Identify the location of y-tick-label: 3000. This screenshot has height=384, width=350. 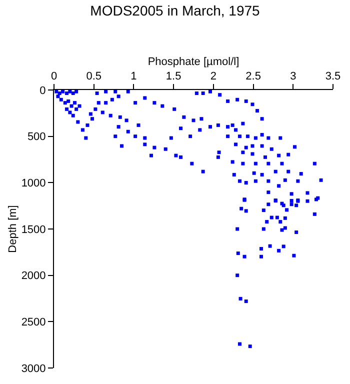
(33, 368).